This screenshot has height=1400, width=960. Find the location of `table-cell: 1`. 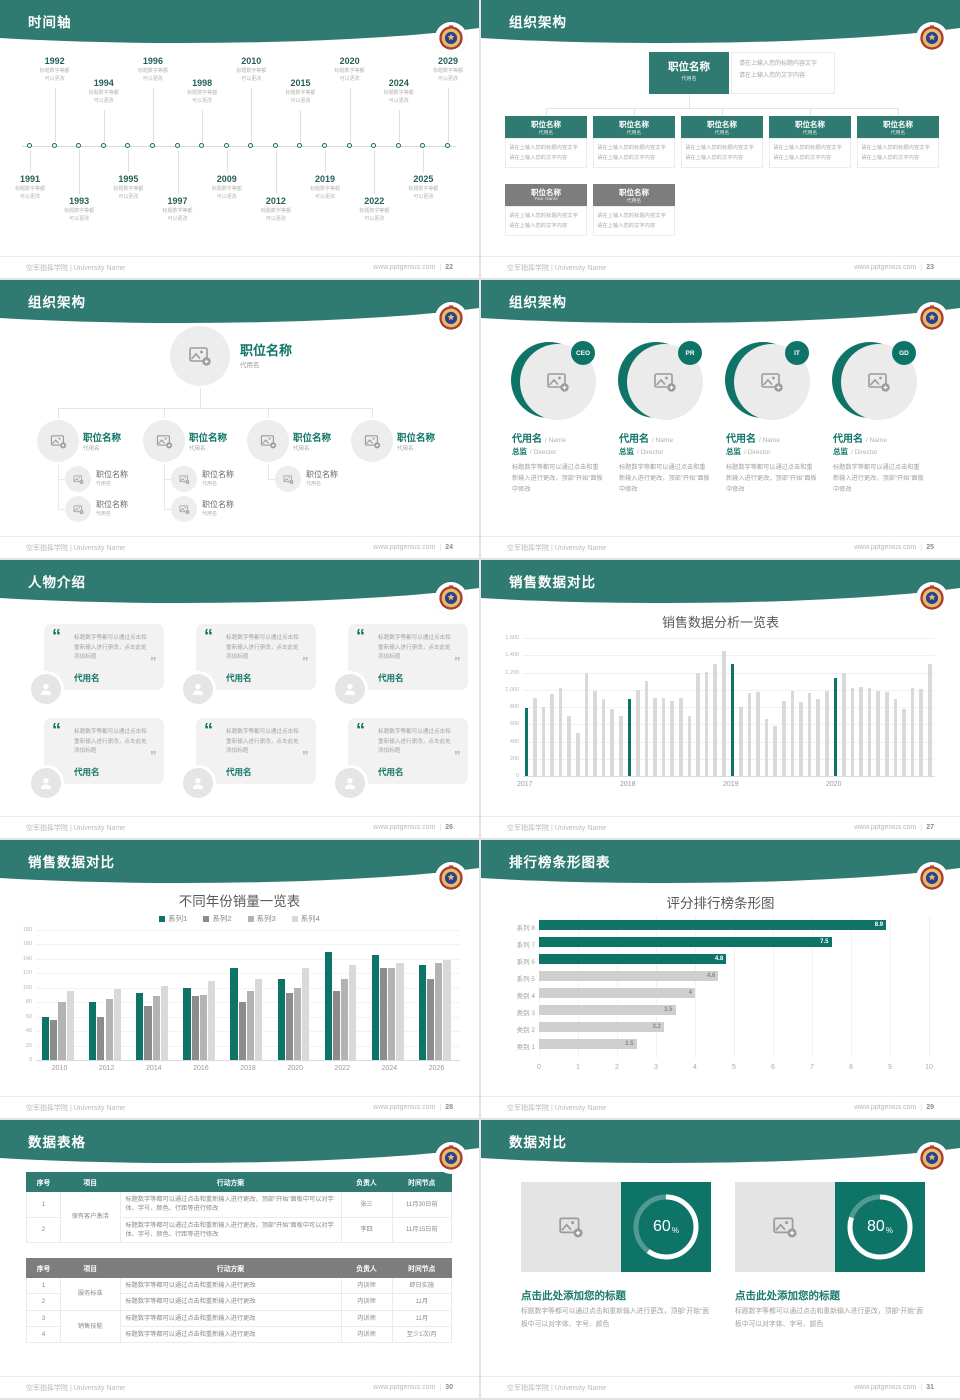

table-cell: 1 is located at coordinates (43, 1204).